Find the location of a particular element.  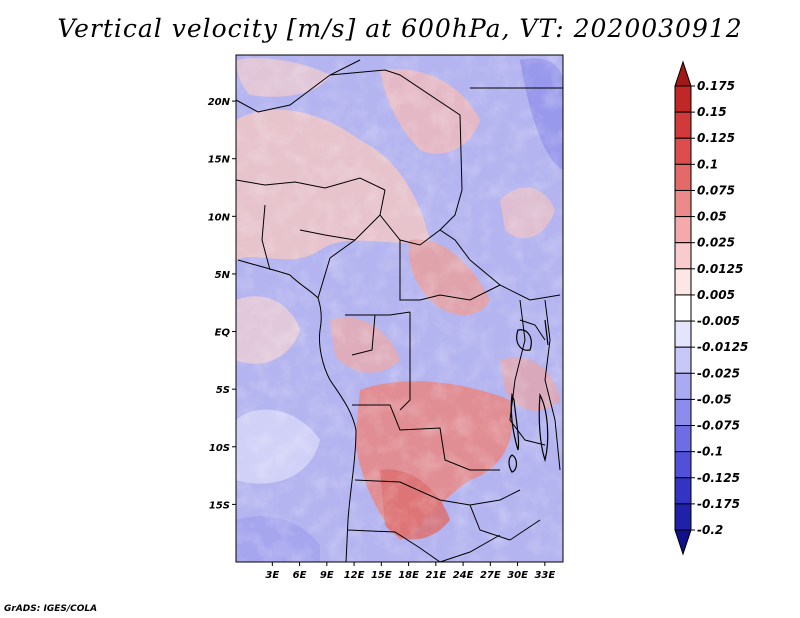

longitude-axis: 3E 6E 9E 12E 15E 18E 21E 24E 27E 30E 33E is located at coordinates (410, 571).